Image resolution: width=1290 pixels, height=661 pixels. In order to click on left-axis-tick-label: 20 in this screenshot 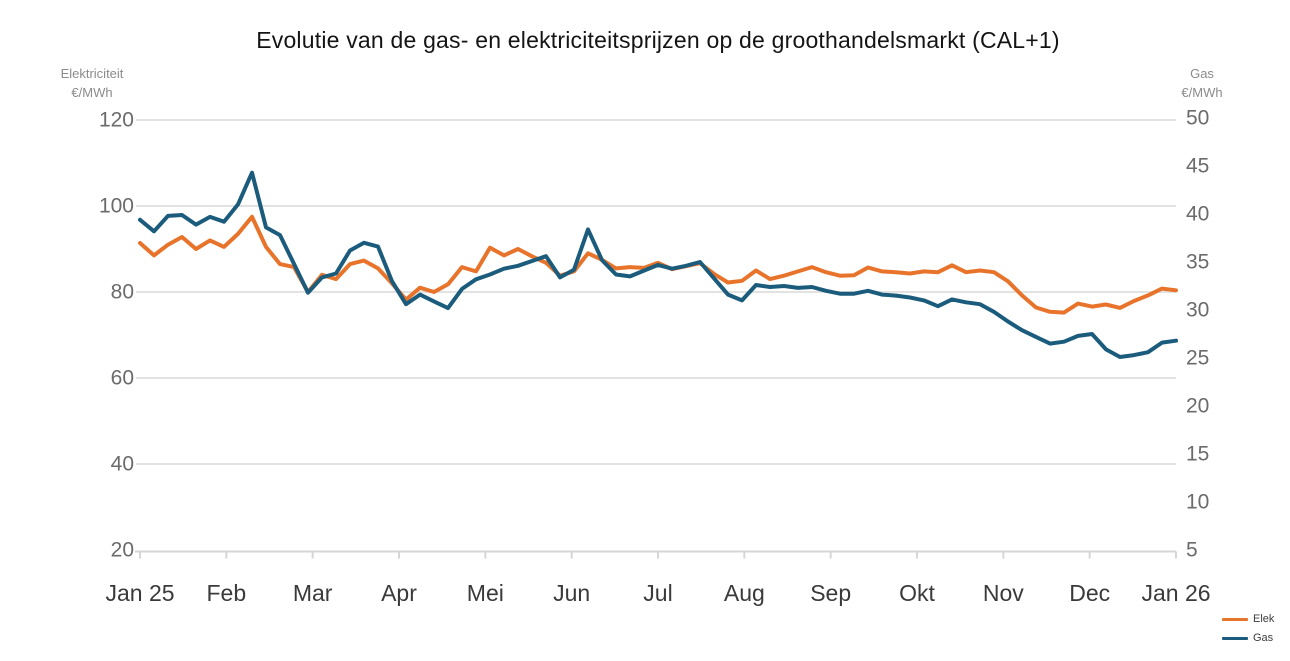, I will do `click(122, 550)`.